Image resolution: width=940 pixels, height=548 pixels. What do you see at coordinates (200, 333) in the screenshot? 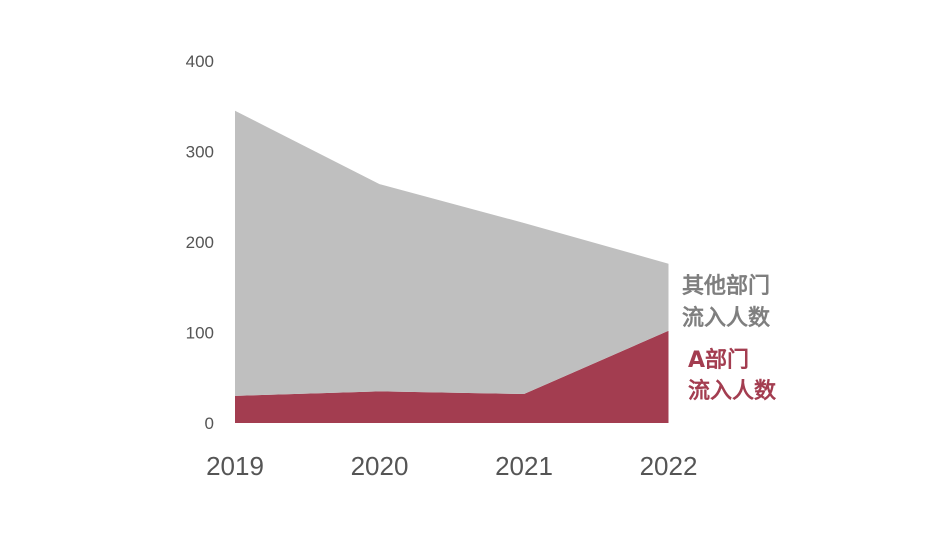
I see `y-tick-label-100: 100` at bounding box center [200, 333].